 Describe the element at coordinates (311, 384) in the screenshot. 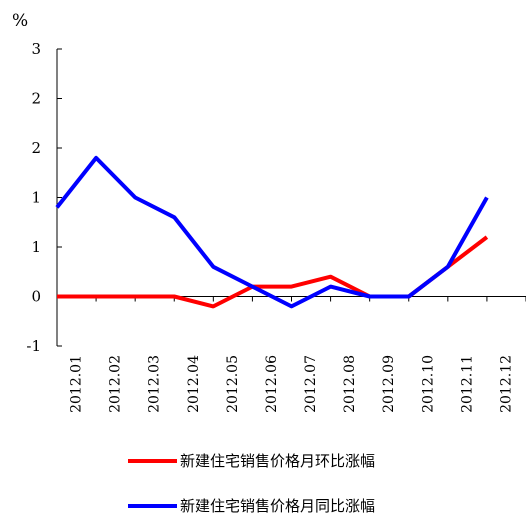

I see `x-tick-label: 2012.07` at that location.